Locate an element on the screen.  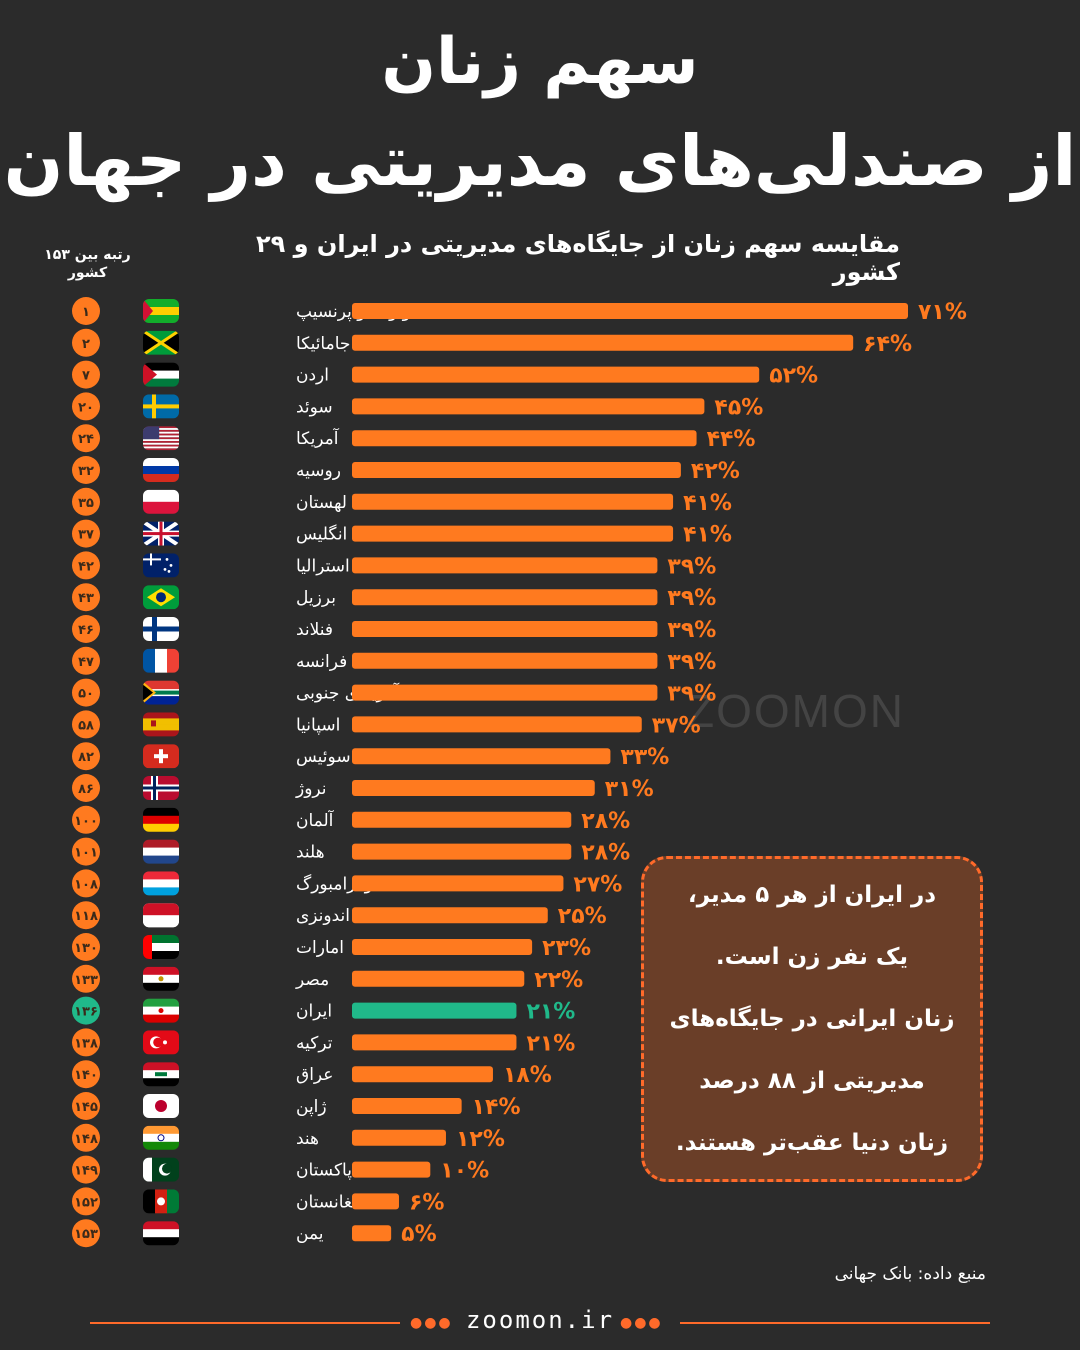
country-label: استرالیا is located at coordinates (323, 566).